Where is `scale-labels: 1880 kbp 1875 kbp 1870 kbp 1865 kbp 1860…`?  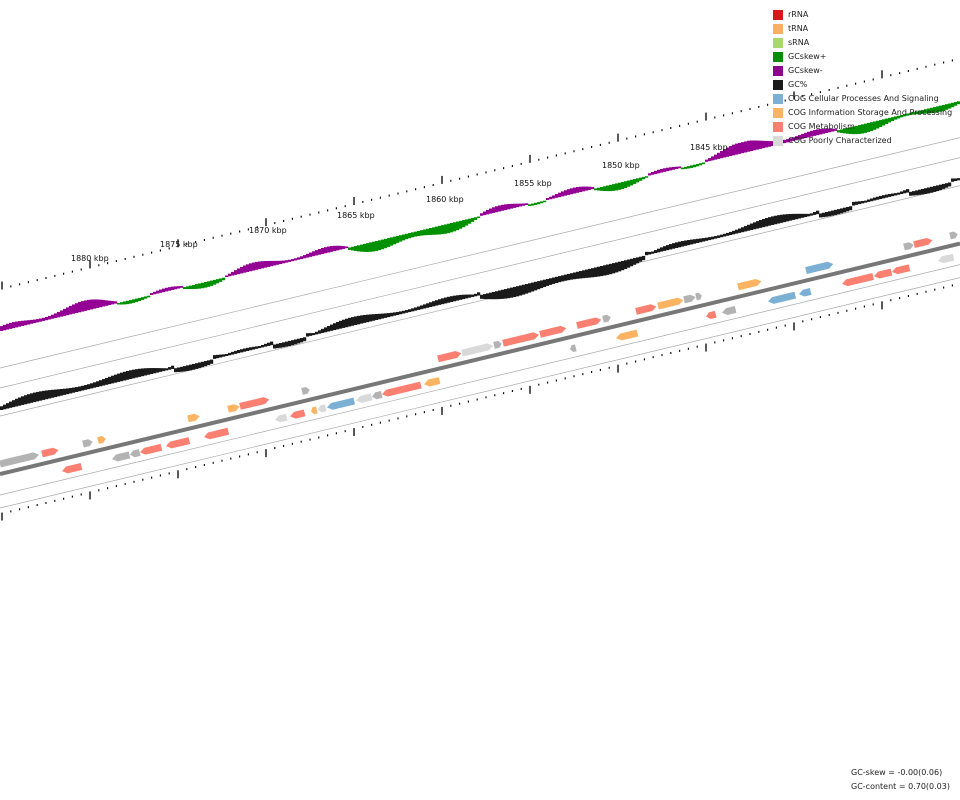 scale-labels: 1880 kbp 1875 kbp 1870 kbp 1865 kbp 1860… is located at coordinates (399, 203).